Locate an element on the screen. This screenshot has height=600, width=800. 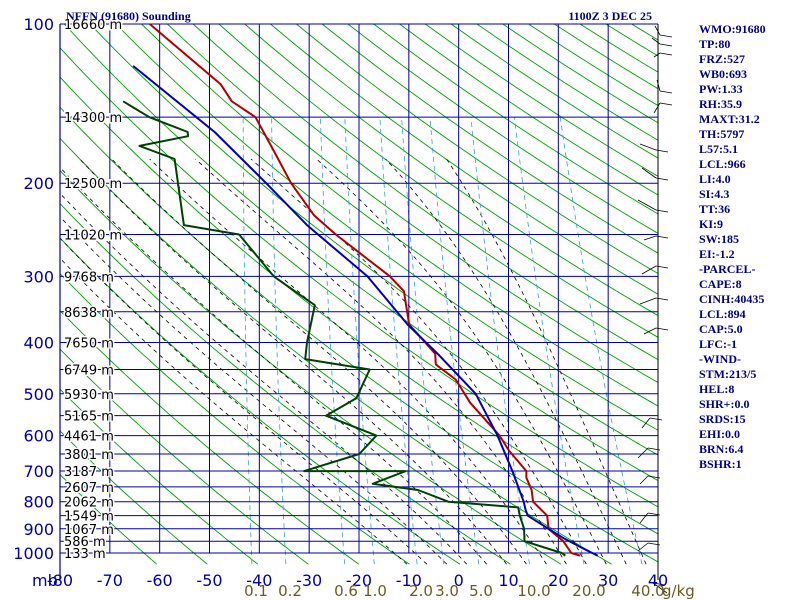
mixing-ratio-tick-label: 0.1 is located at coordinates (256, 591).